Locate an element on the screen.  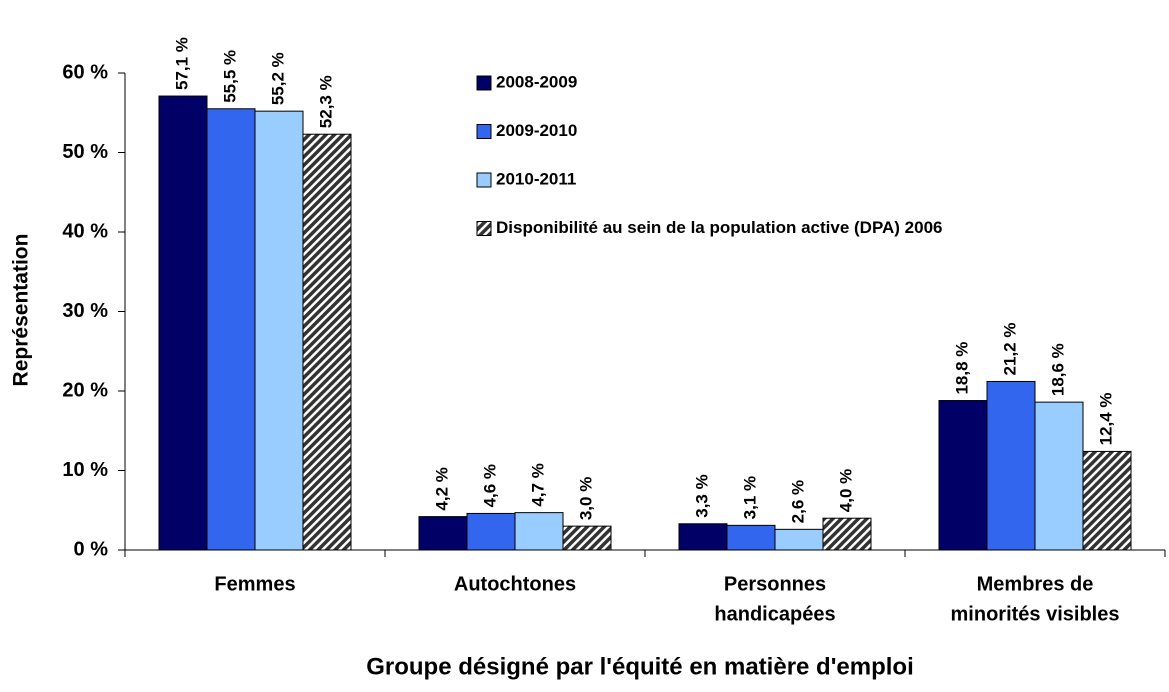
value-label: 3,0 % is located at coordinates (585, 498).